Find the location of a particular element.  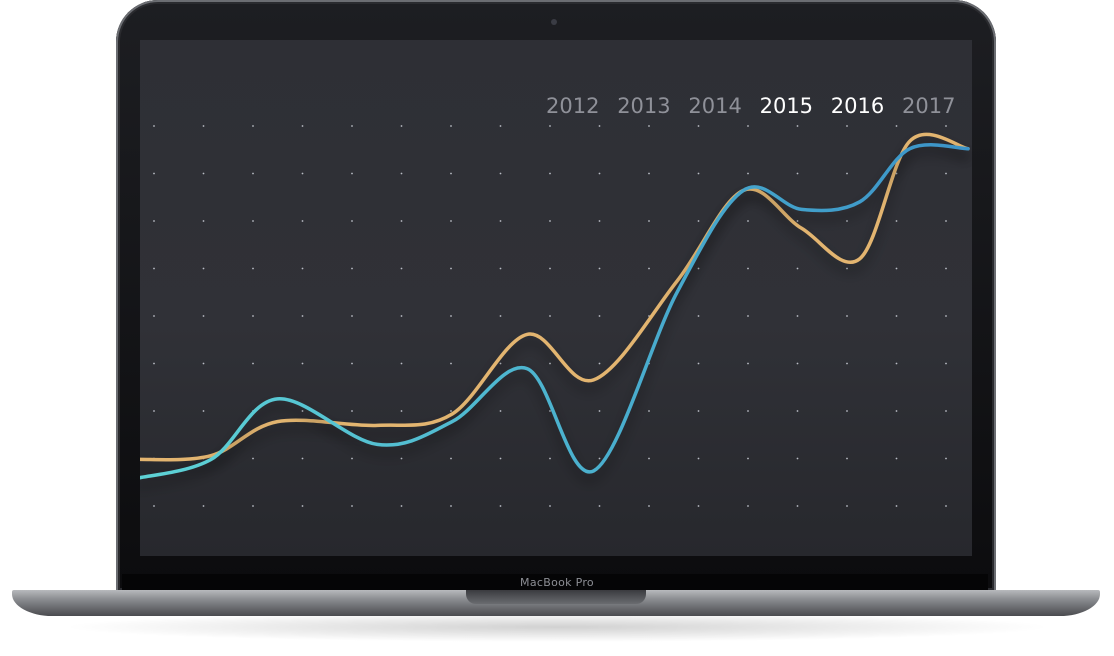

brand-label: MacBook Pro is located at coordinates (557, 582).